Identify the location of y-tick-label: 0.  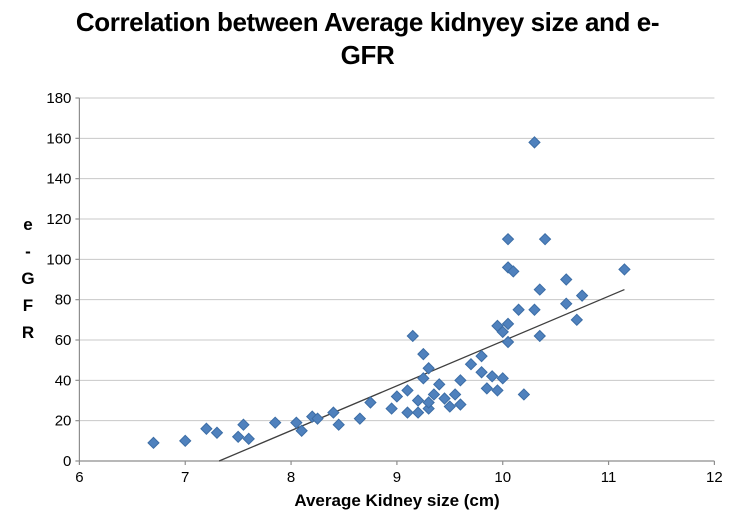
(67, 461).